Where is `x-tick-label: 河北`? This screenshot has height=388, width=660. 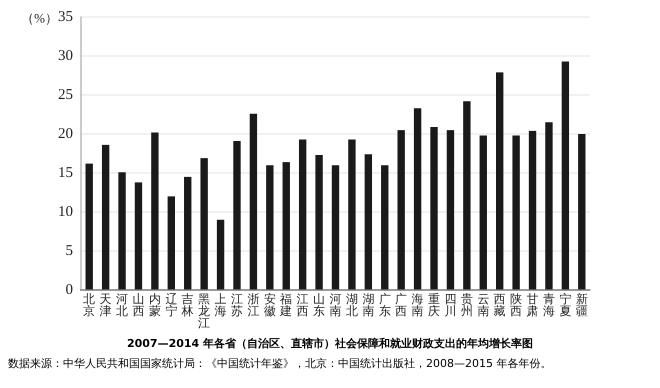
x-tick-label: 河北 is located at coordinates (122, 305).